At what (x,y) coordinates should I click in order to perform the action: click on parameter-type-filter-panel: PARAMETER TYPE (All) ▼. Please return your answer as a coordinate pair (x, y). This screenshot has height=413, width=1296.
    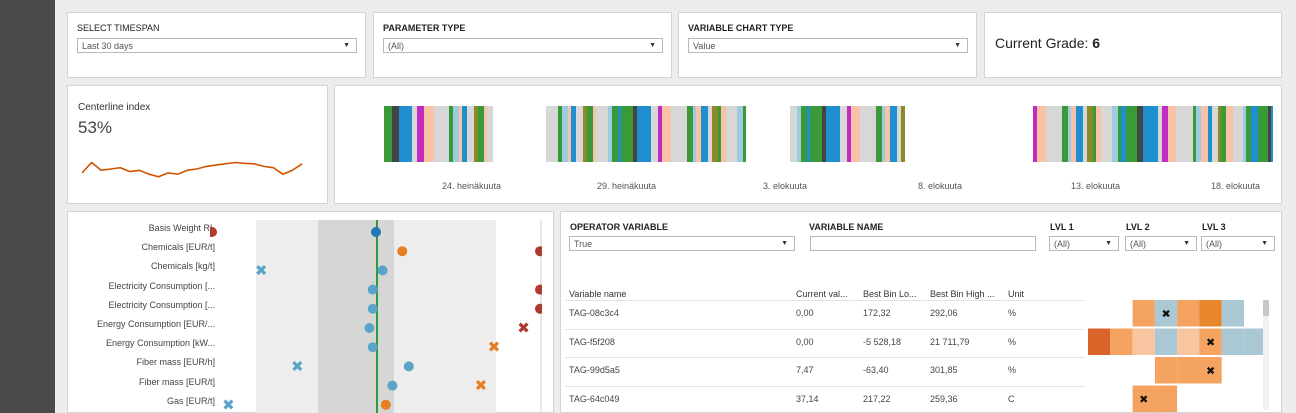
    Looking at the image, I should click on (522, 45).